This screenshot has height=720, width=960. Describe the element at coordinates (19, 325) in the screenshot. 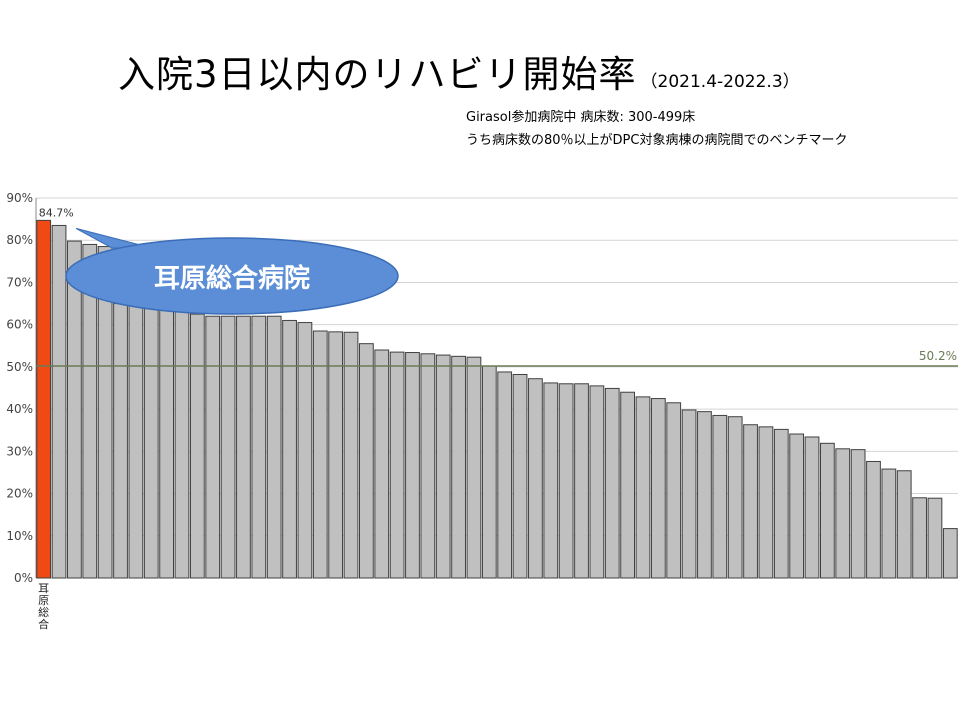

I see `y-tick-label: 60%` at that location.